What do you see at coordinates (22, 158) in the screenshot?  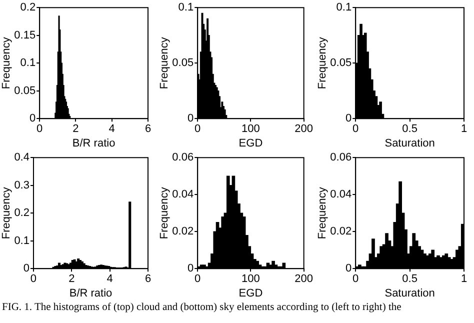 I see `y-tick-label: 0.4` at bounding box center [22, 158].